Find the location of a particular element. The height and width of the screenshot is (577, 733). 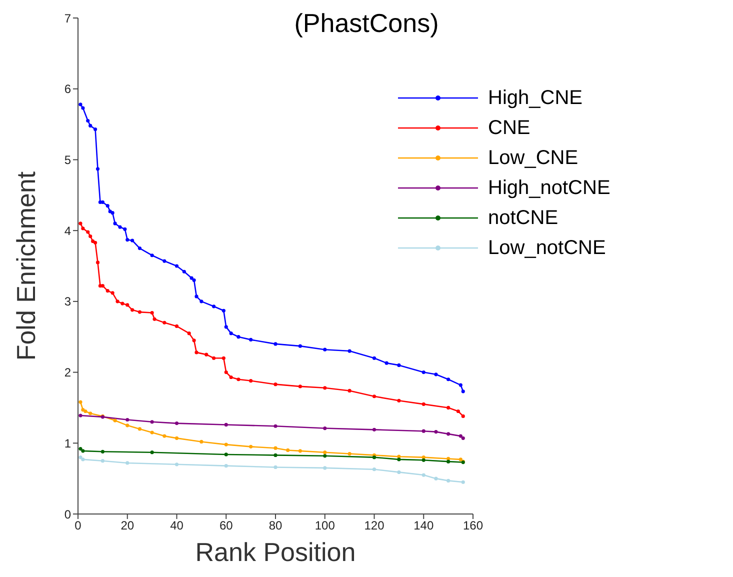

legend-label: High_notCNE is located at coordinates (549, 188).